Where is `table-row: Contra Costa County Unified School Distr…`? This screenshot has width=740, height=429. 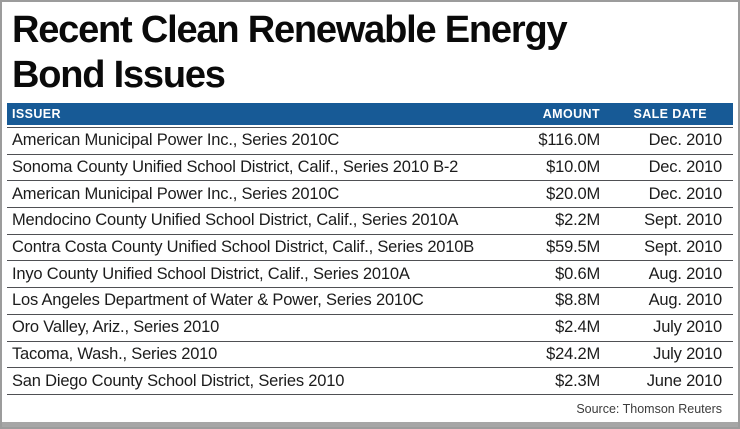 table-row: Contra Costa County Unified School Distr… is located at coordinates (370, 248).